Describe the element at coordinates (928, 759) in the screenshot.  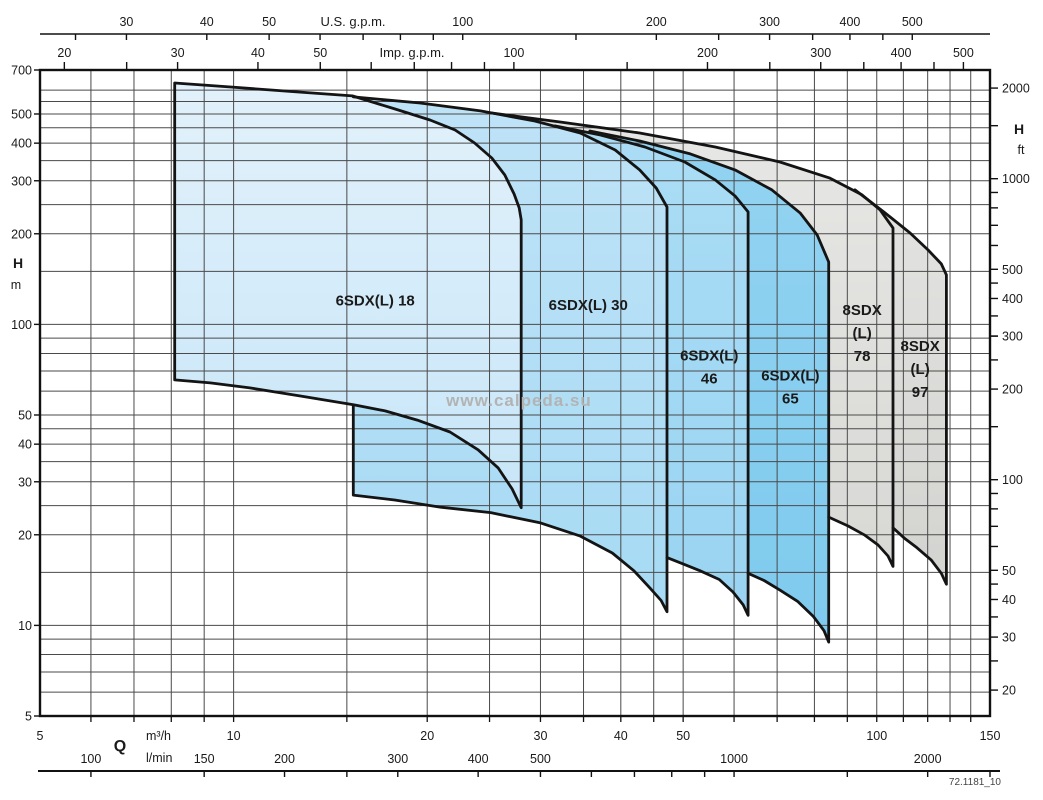
I see `lmin-tick-label: 2000` at that location.